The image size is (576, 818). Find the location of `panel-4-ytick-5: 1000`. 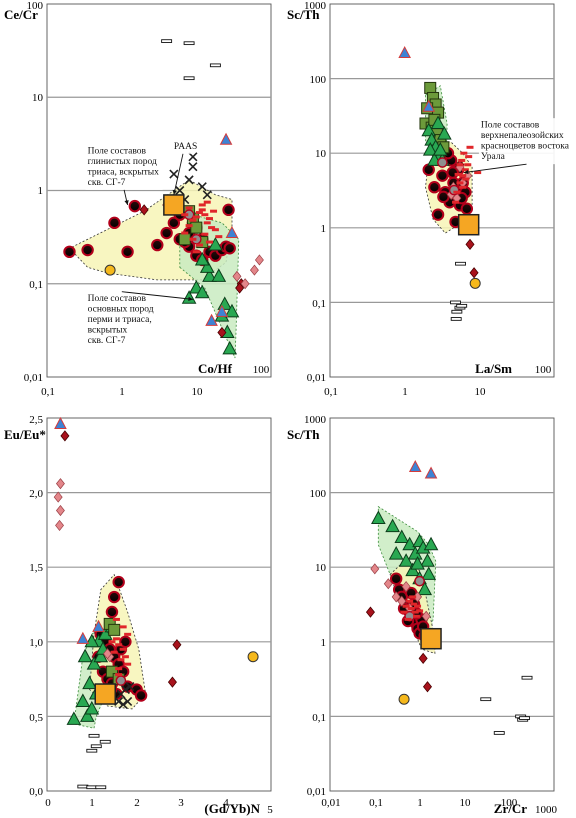

panel-4-ytick-5: 1000 is located at coordinates (315, 420).